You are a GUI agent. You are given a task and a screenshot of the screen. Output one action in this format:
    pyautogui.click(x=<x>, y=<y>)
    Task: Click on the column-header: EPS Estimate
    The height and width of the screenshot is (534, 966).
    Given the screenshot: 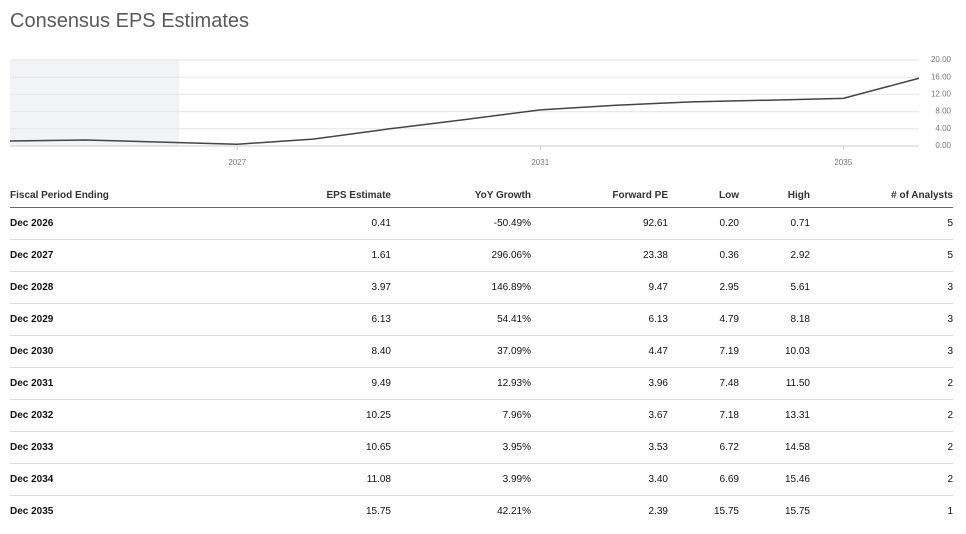 What is the action you would take?
    pyautogui.click(x=320, y=196)
    